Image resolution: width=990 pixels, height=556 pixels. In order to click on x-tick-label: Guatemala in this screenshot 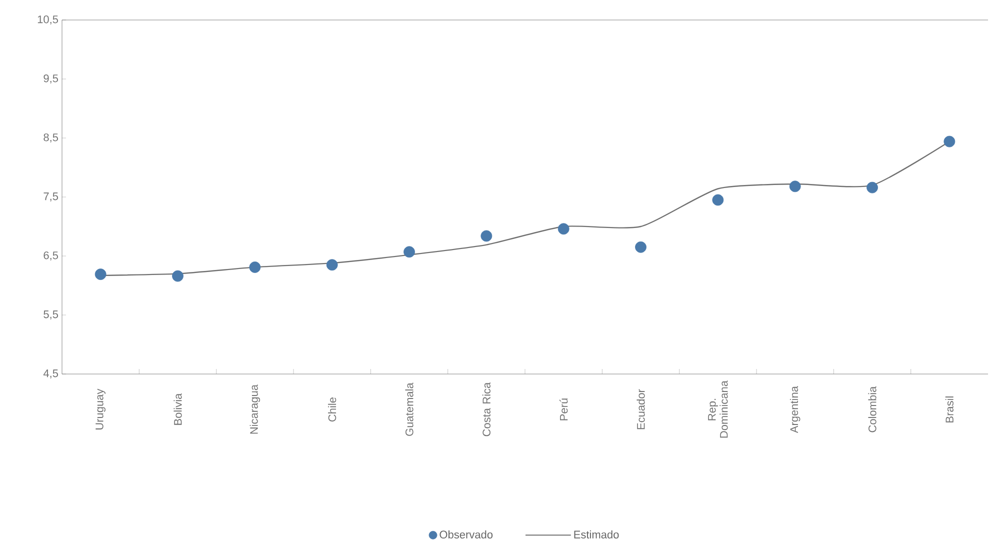, I will do `click(409, 409)`.